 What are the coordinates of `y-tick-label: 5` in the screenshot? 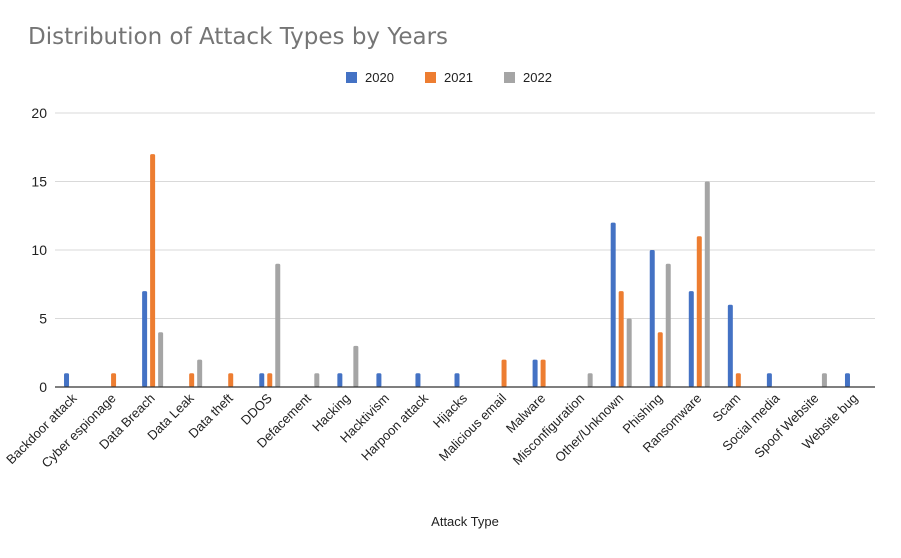 It's located at (43, 319).